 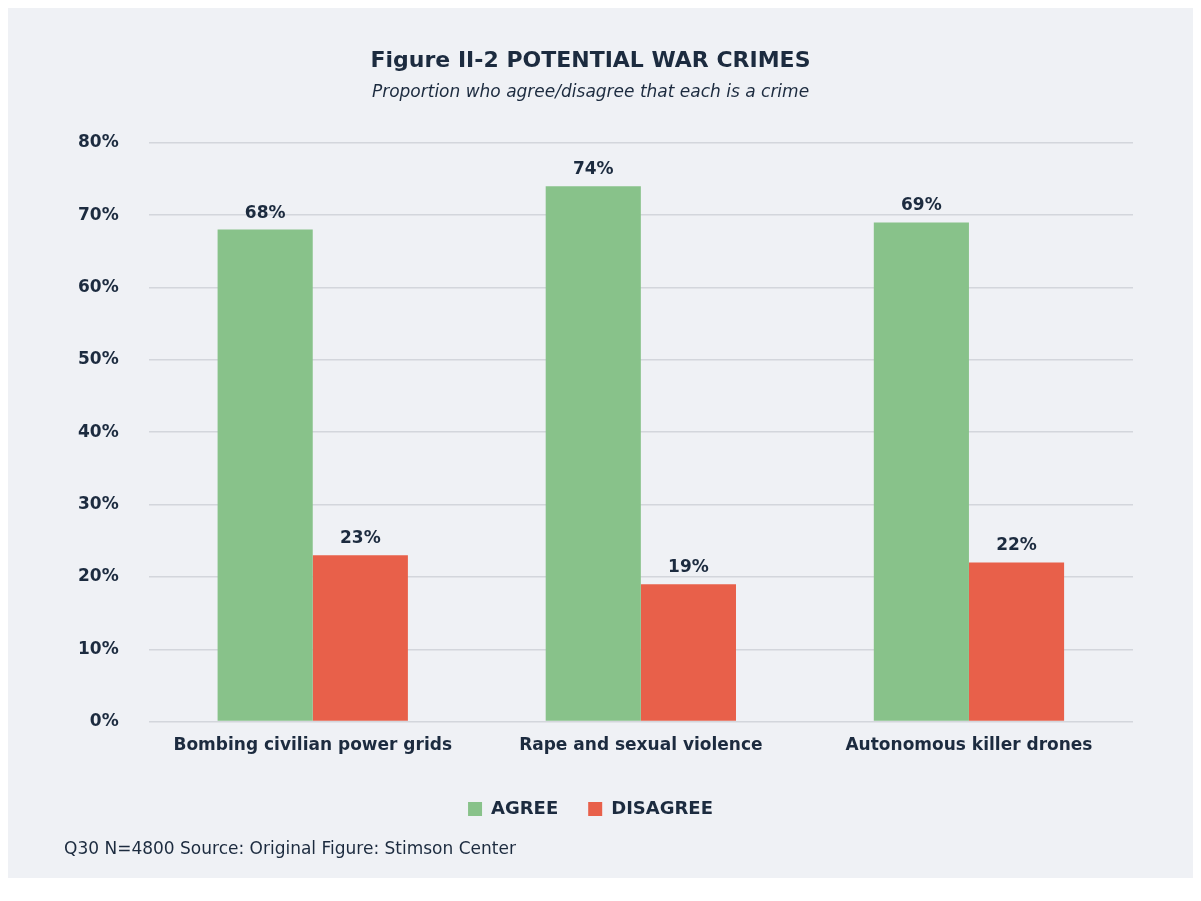 What do you see at coordinates (290, 848) in the screenshot?
I see `text: Q30 N=4800 Source: Original Figure: Stimson Center` at bounding box center [290, 848].